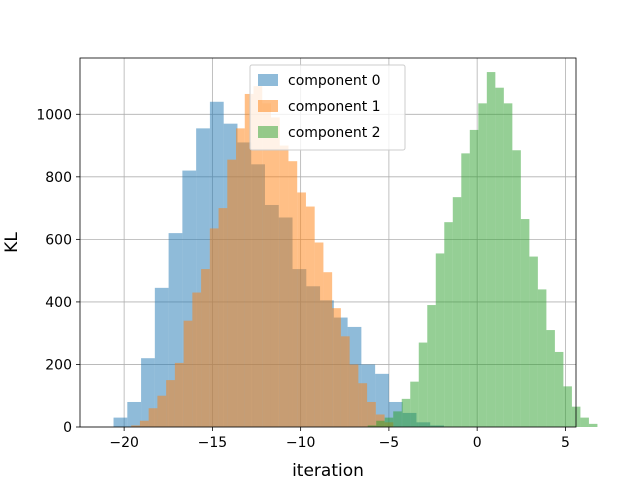 This screenshot has width=640, height=480. I want to click on y-tick-label: 0, so click(67, 428).